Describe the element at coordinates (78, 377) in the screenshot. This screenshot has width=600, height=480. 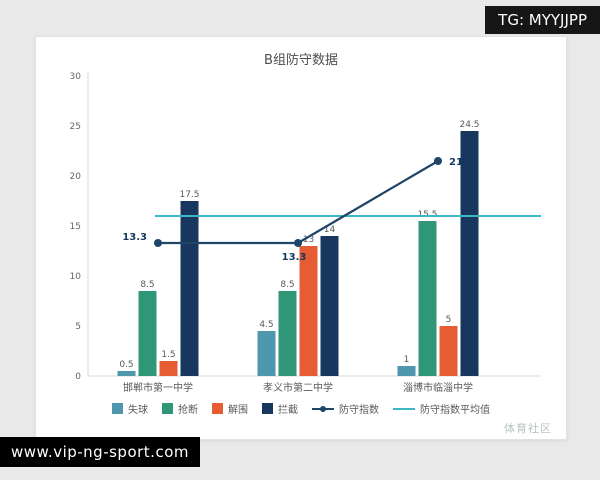
I see `y-tick-label: 0` at that location.